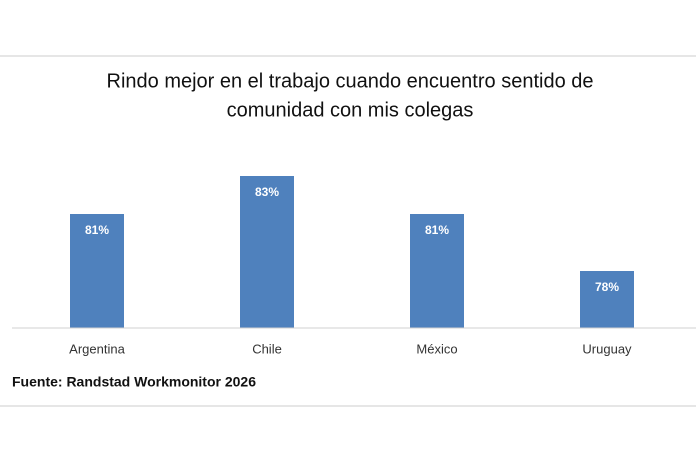 This screenshot has height=464, width=696. What do you see at coordinates (267, 348) in the screenshot?
I see `x-tick-label: Chile` at bounding box center [267, 348].